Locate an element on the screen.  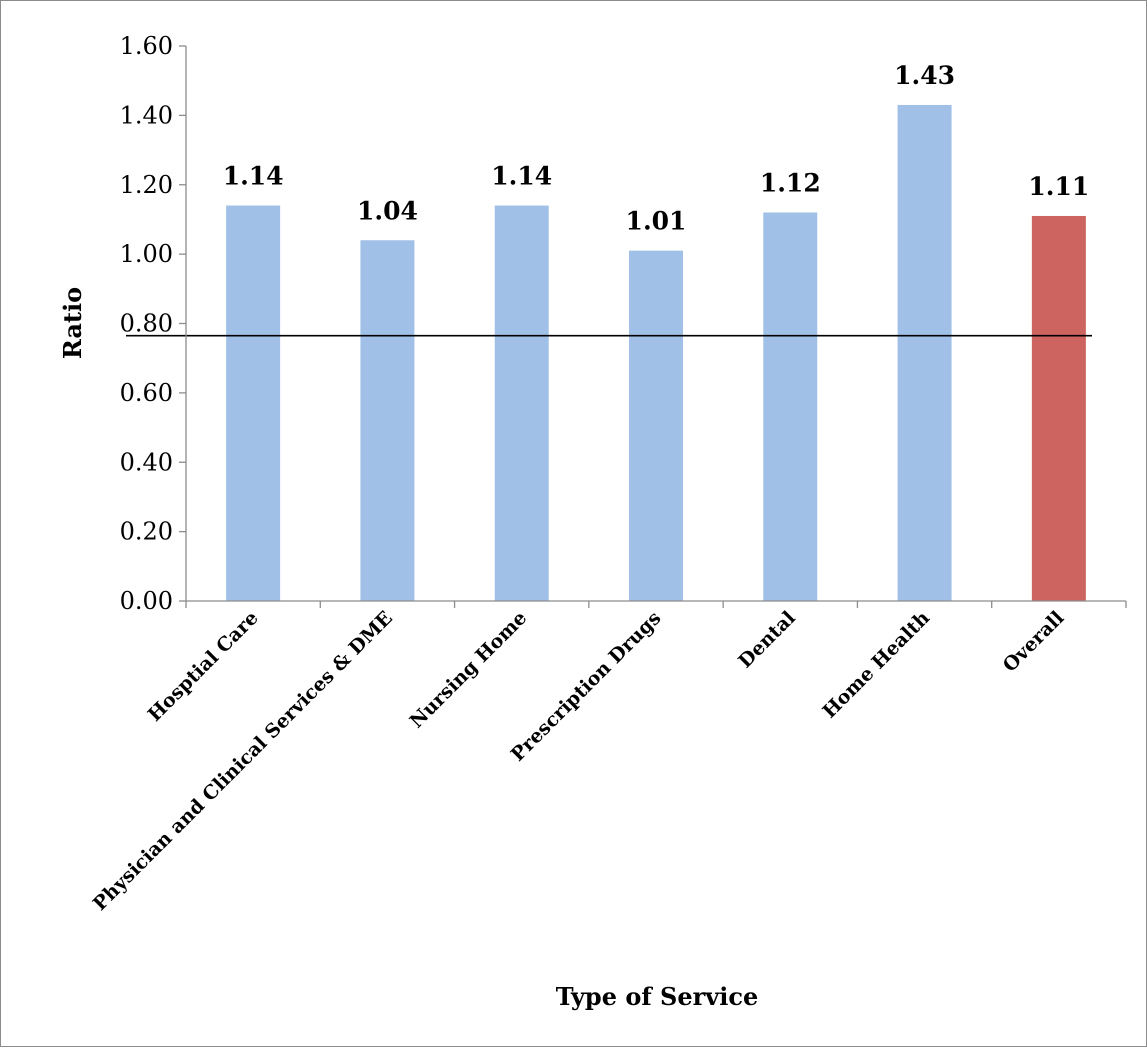
y-tick-label: 0.40 is located at coordinates (146, 462).